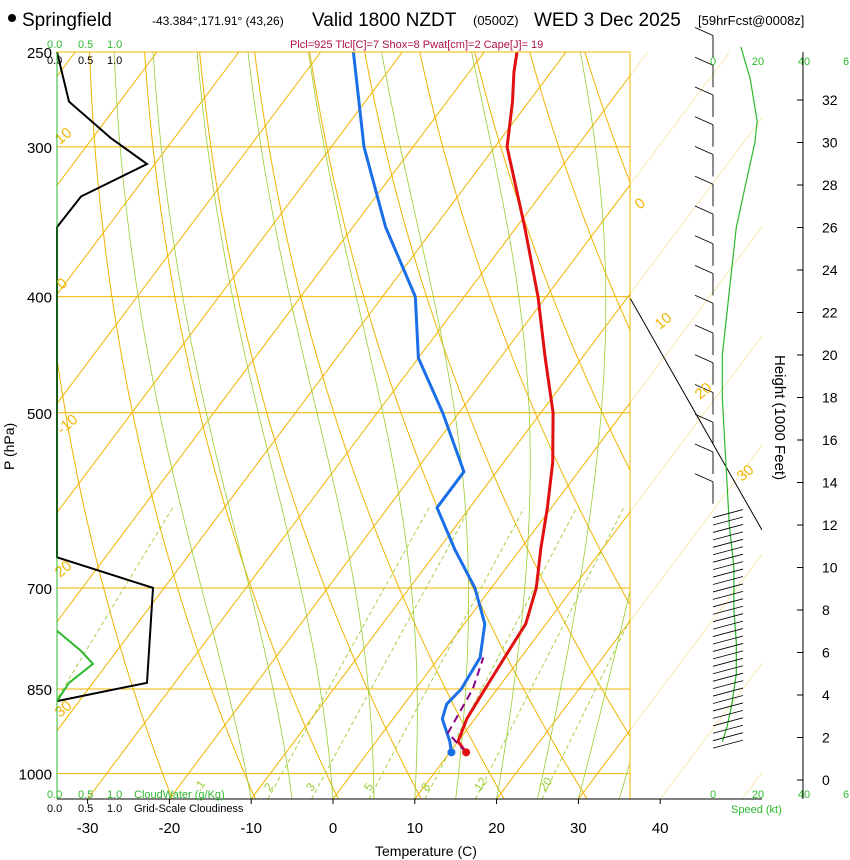 The width and height of the screenshot is (850, 860). Describe the element at coordinates (310, 787) in the screenshot. I see `mixing-ratio-label: 3` at that location.